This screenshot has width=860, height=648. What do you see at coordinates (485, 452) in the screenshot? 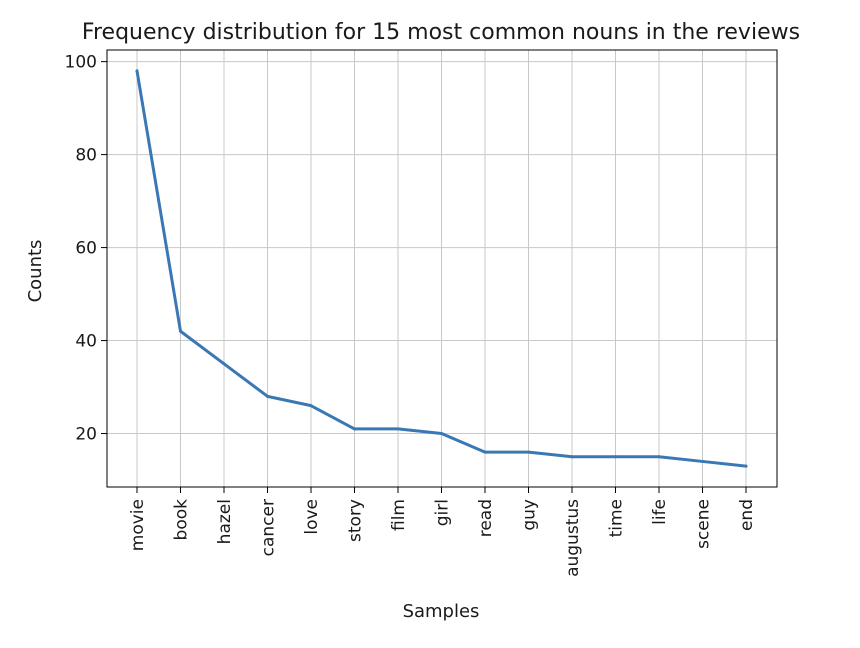
I see `data-point-read` at bounding box center [485, 452].